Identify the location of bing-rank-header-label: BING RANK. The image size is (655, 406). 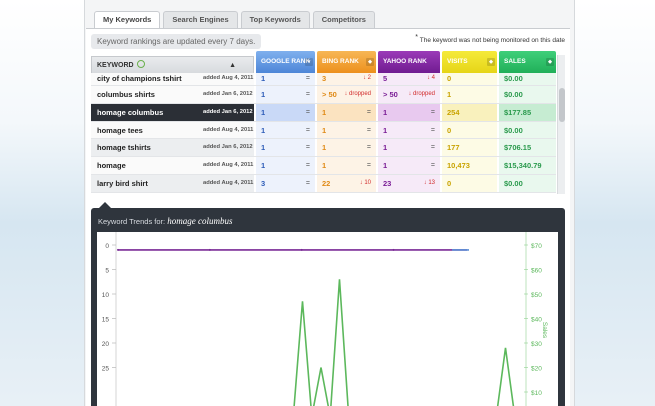
(340, 61).